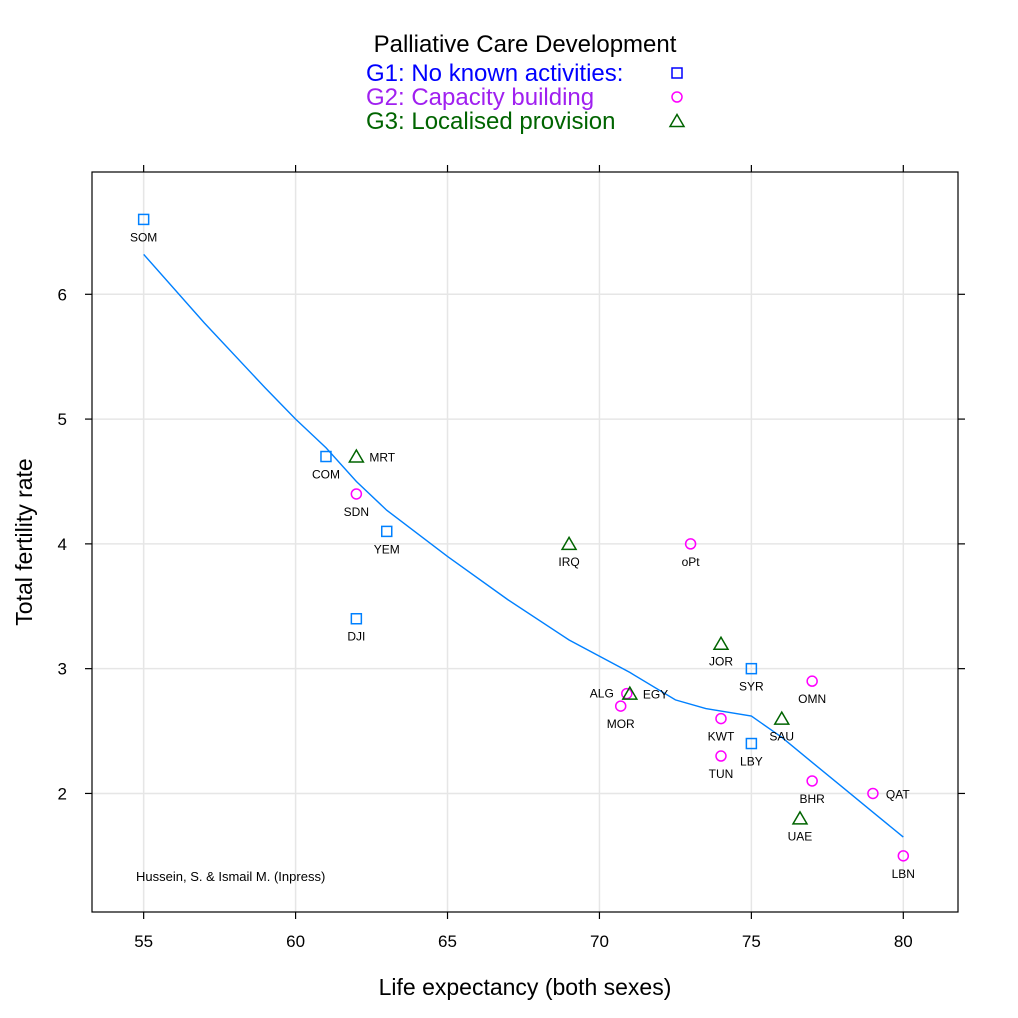 This screenshot has height=1018, width=1018. What do you see at coordinates (62, 544) in the screenshot?
I see `y-tick-label: 4` at bounding box center [62, 544].